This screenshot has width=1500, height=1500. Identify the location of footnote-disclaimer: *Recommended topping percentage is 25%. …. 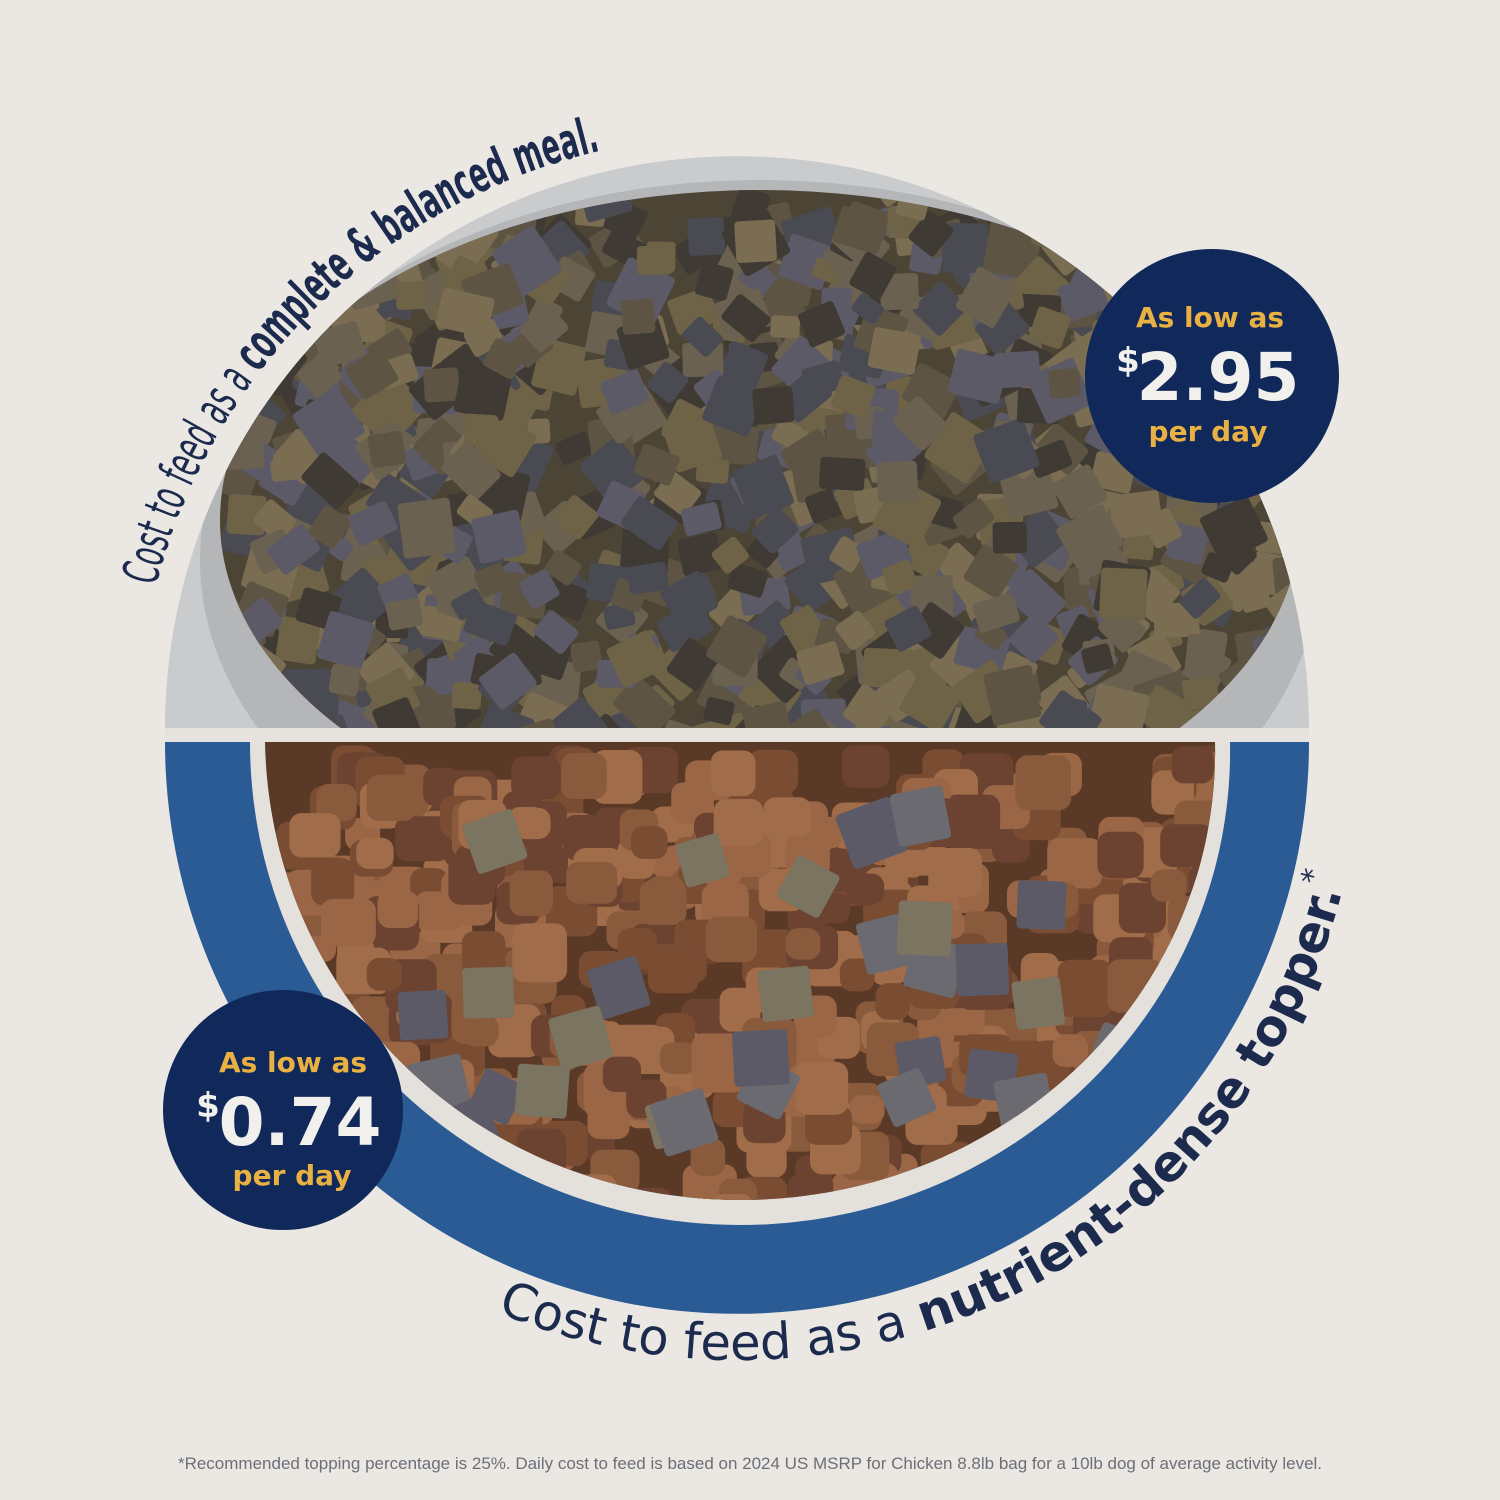
(750, 1463).